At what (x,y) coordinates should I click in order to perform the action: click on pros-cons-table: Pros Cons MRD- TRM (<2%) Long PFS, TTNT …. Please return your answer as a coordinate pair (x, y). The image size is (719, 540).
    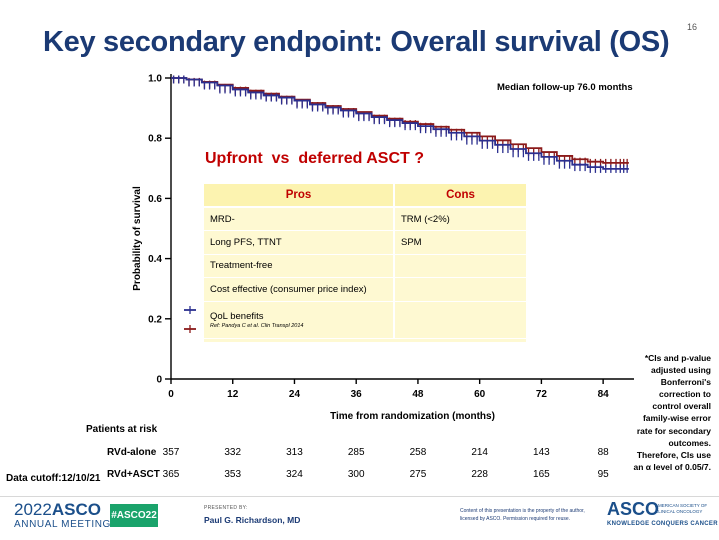
    Looking at the image, I should click on (365, 263).